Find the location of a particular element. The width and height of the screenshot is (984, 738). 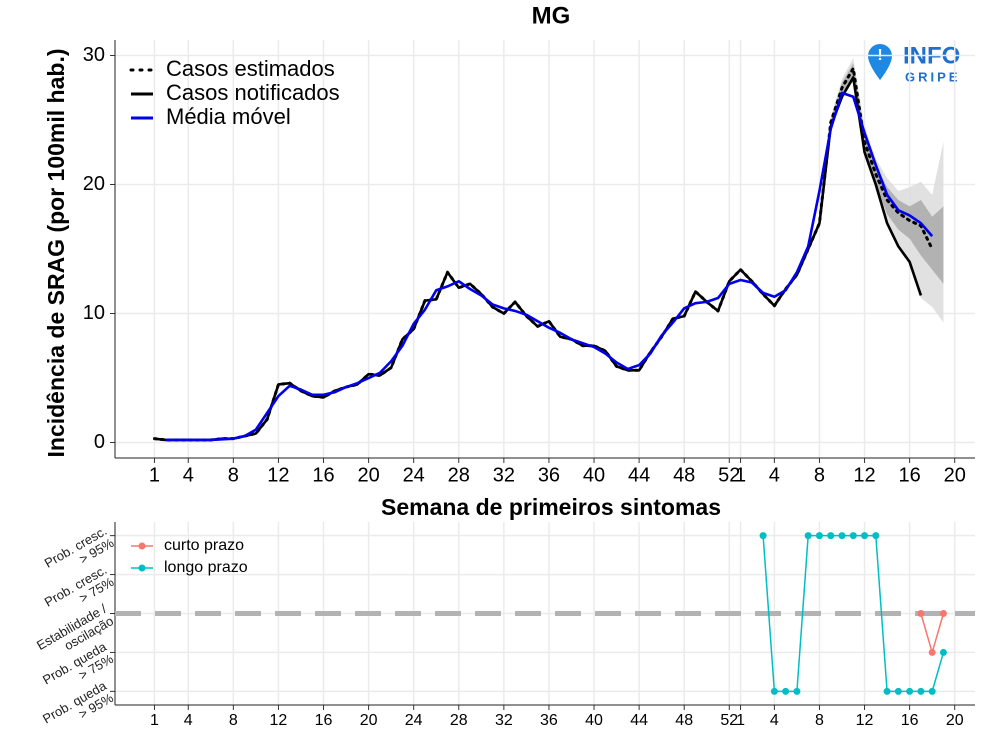

x-axis-label: Semana de primeiros sintomas is located at coordinates (551, 507).